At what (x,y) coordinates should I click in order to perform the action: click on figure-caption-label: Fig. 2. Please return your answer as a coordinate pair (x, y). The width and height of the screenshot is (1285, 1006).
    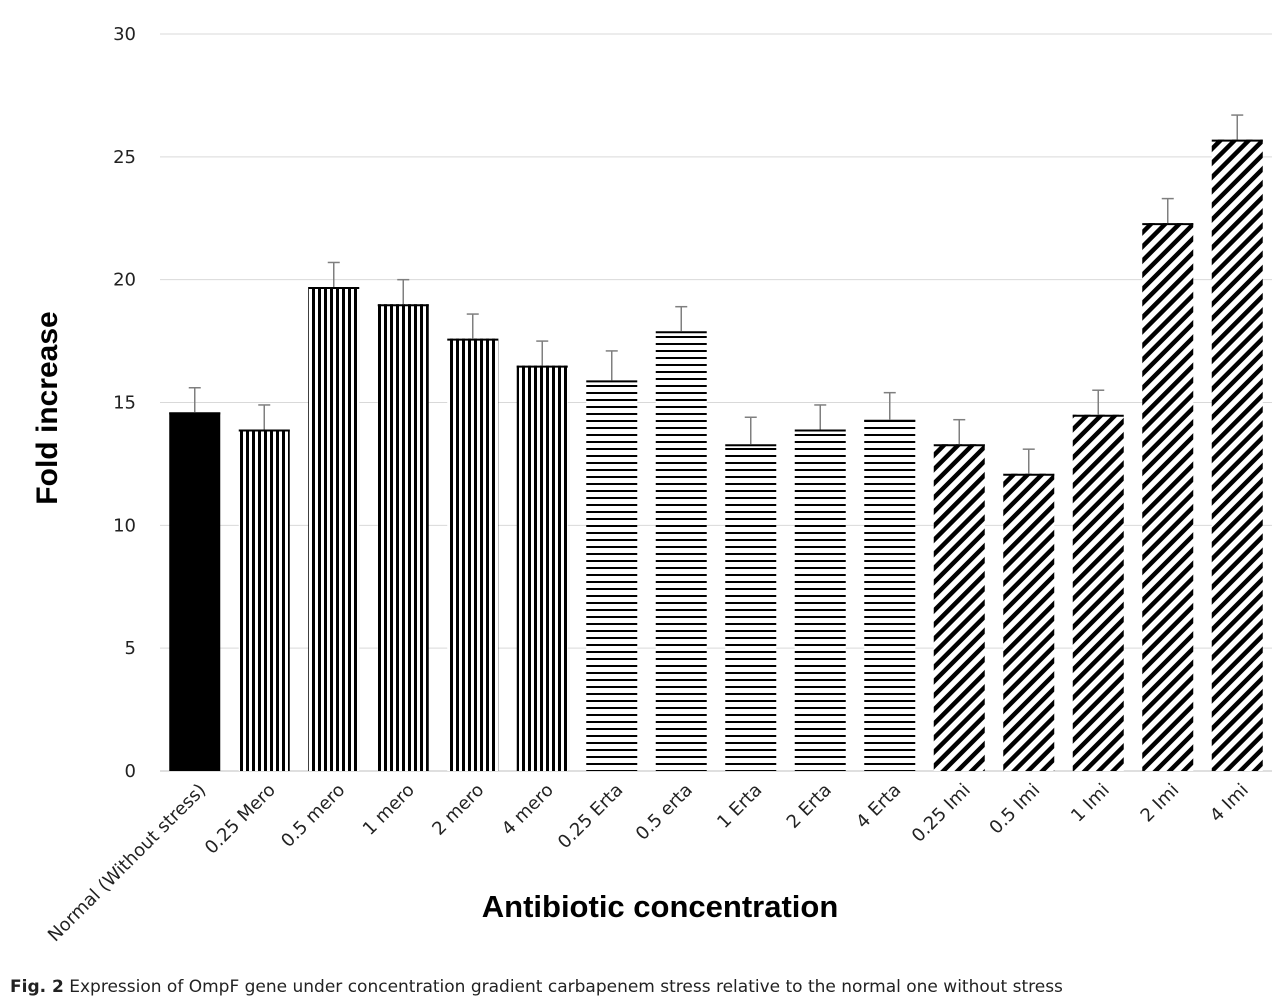
    Looking at the image, I should click on (37, 987).